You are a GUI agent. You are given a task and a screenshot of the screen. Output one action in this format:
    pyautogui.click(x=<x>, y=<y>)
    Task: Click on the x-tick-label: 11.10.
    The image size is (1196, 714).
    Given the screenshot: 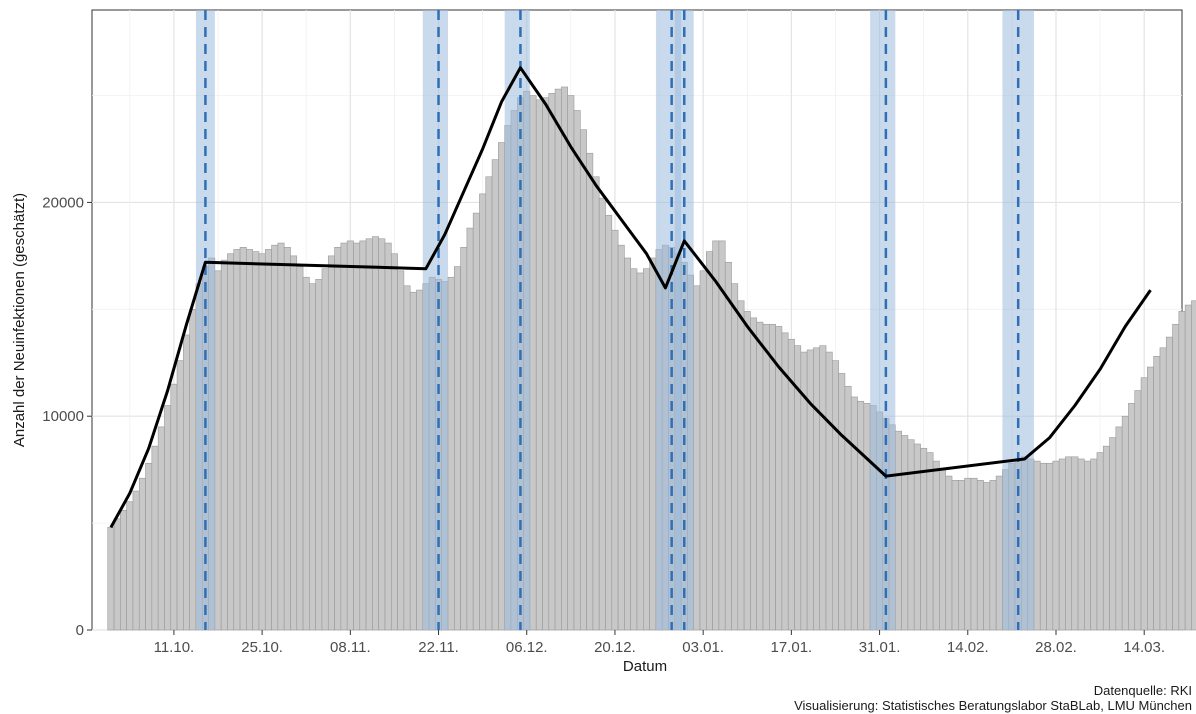 What is the action you would take?
    pyautogui.click(x=174, y=647)
    